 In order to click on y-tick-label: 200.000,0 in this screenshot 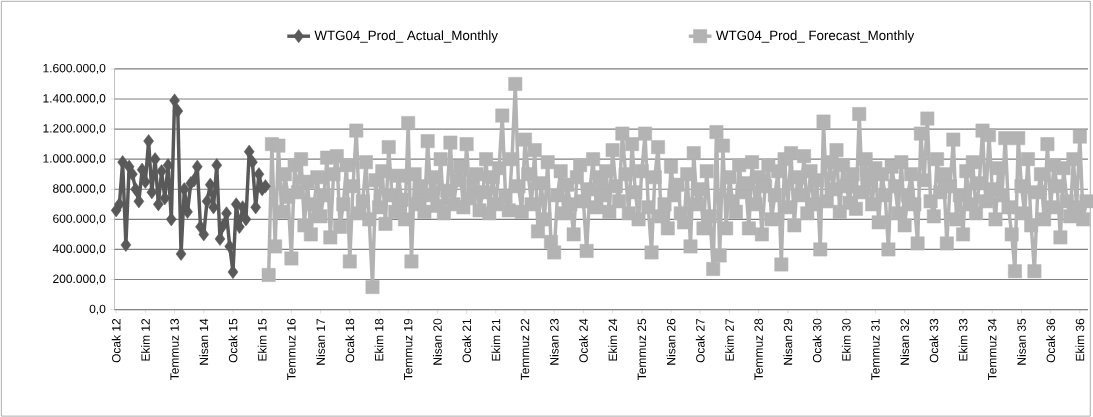, I will do `click(79, 279)`.